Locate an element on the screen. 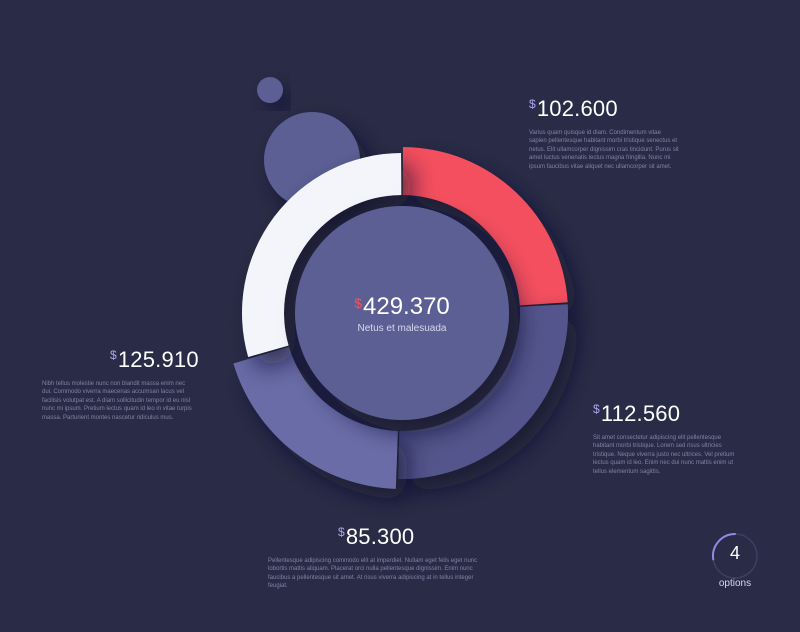 This screenshot has height=632, width=800. data-label: $112.560 is located at coordinates (668, 414).